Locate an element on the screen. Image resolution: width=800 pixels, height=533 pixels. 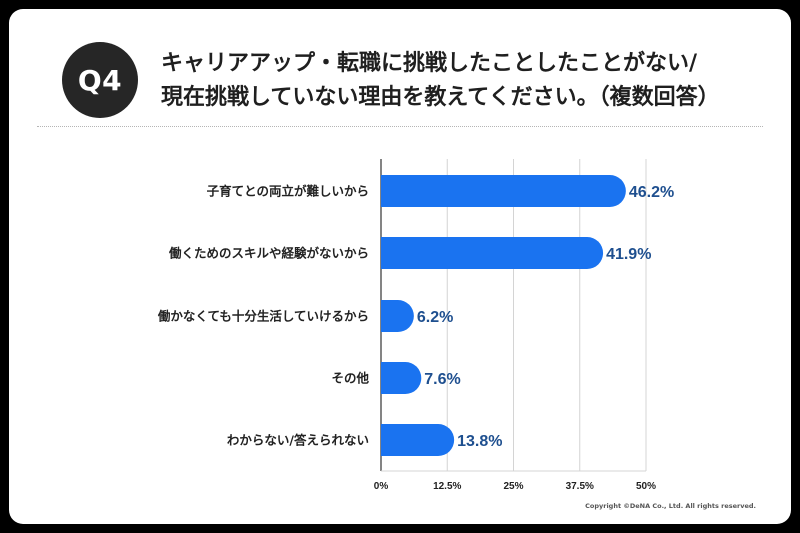
question-title-line-1: キャリアアップ・転職に挑戦したことしたことがない/ is located at coordinates (429, 63).